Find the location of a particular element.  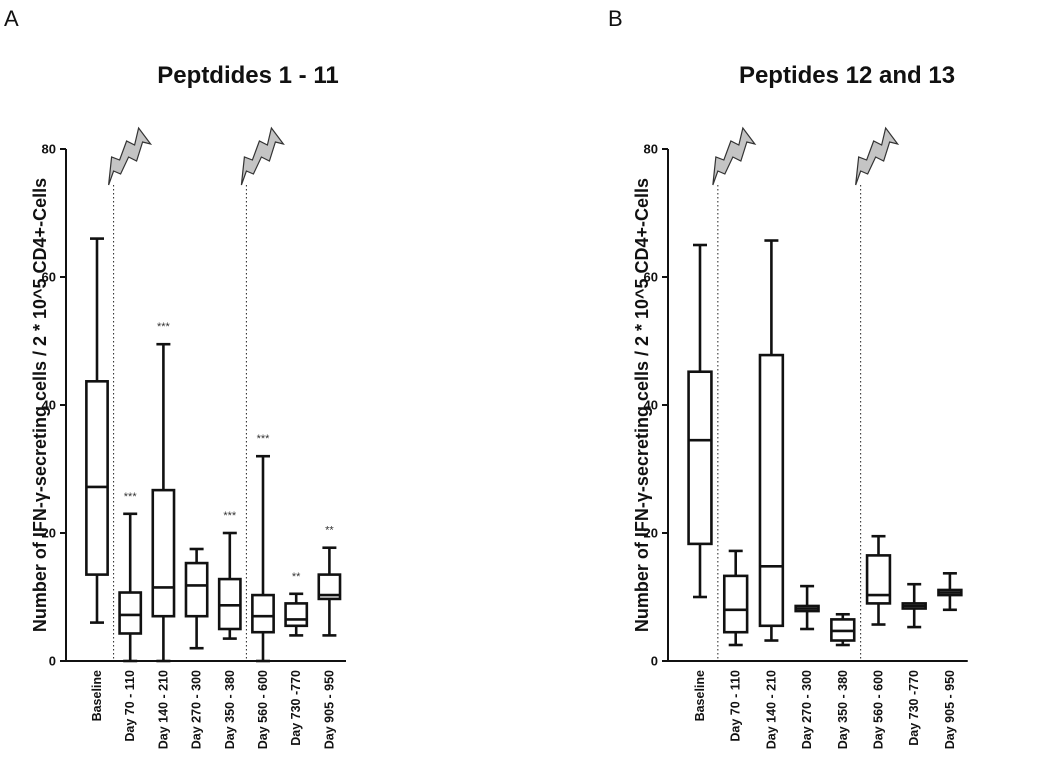

box-5: *** is located at coordinates (263, 548).